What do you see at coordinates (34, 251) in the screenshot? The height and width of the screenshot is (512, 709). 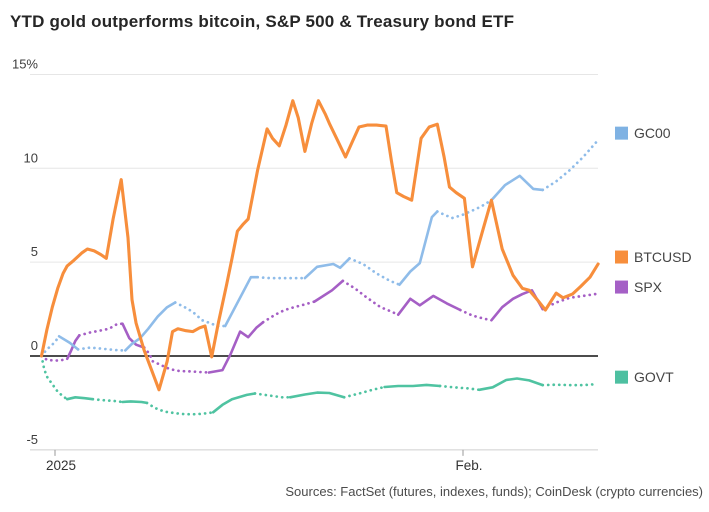 I see `y-tick-label-5: 5` at bounding box center [34, 251].